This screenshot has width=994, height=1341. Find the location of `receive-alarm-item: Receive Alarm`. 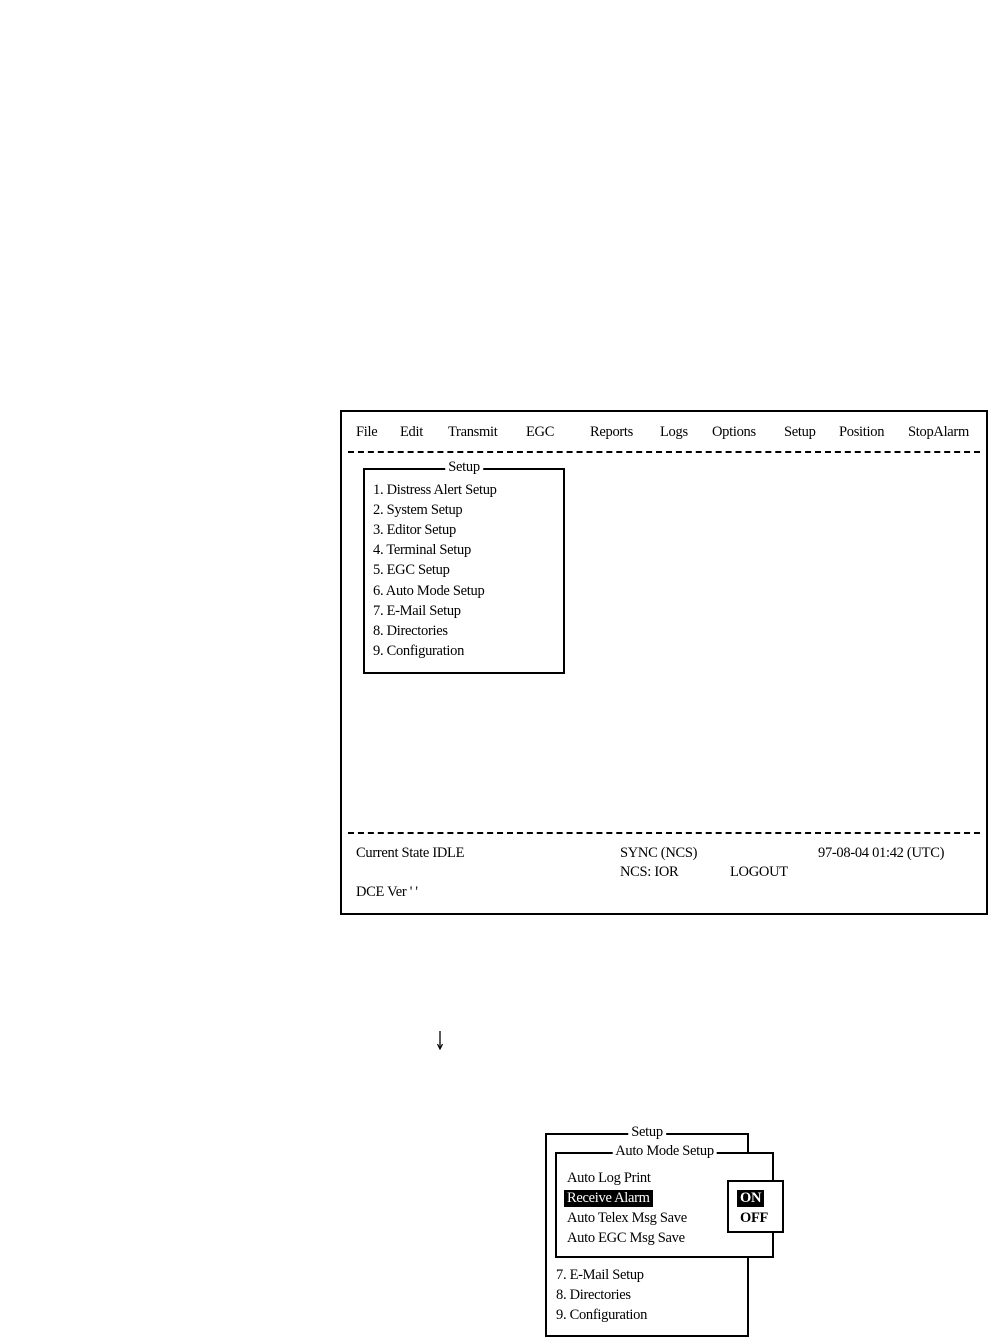

receive-alarm-item: Receive Alarm is located at coordinates (608, 1198).